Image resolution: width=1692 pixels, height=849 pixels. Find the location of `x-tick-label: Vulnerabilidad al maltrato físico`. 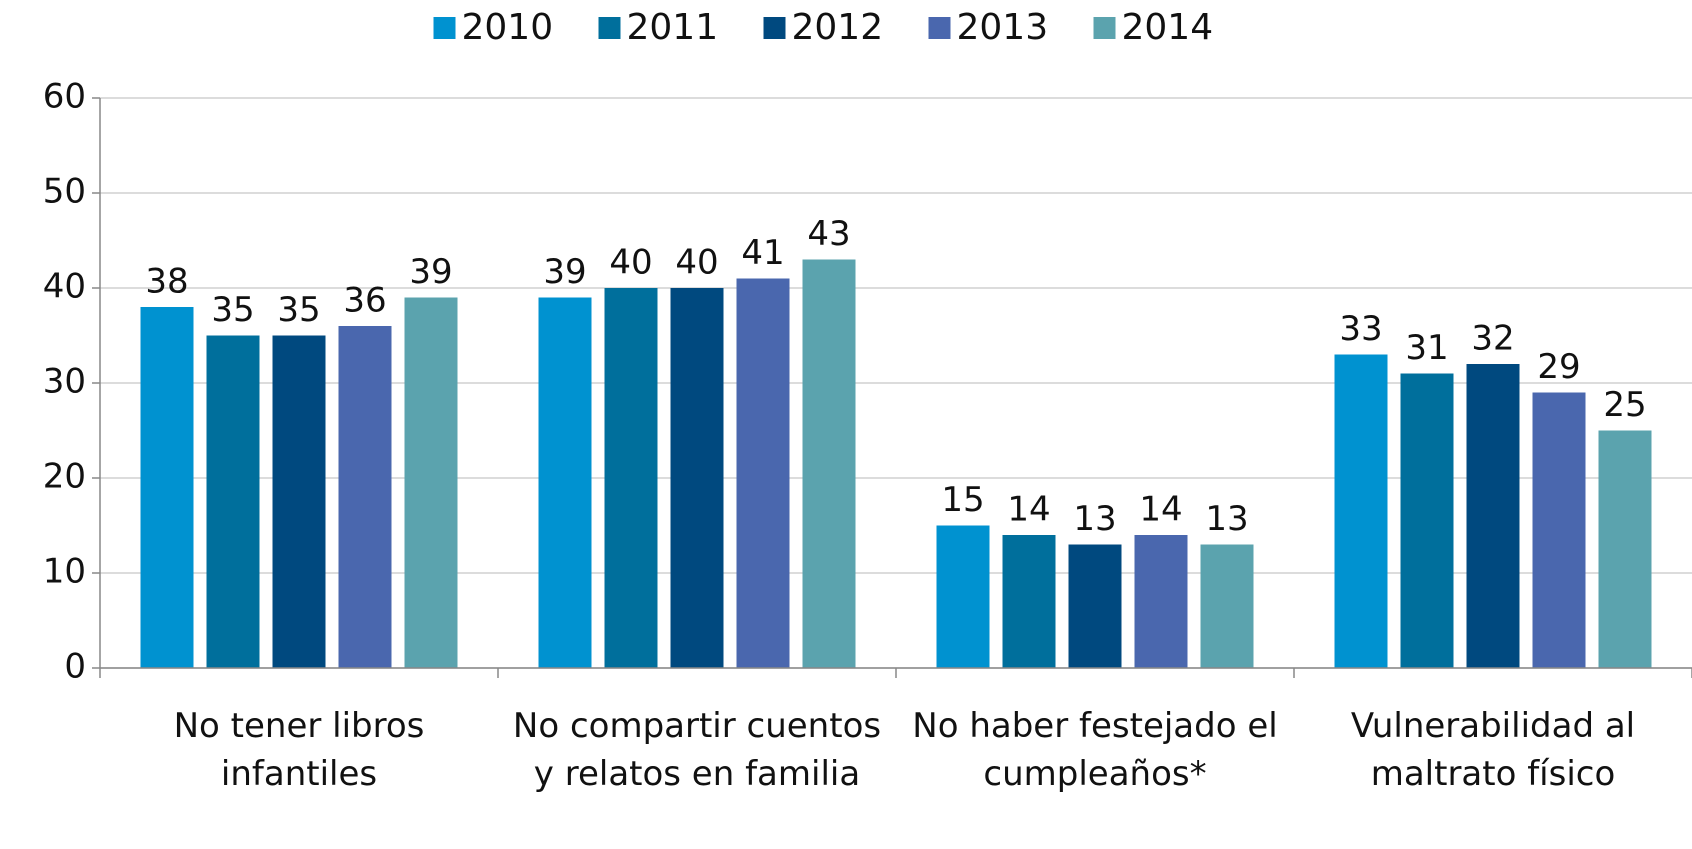

x-tick-label: Vulnerabilidad al maltrato físico is located at coordinates (1493, 750).